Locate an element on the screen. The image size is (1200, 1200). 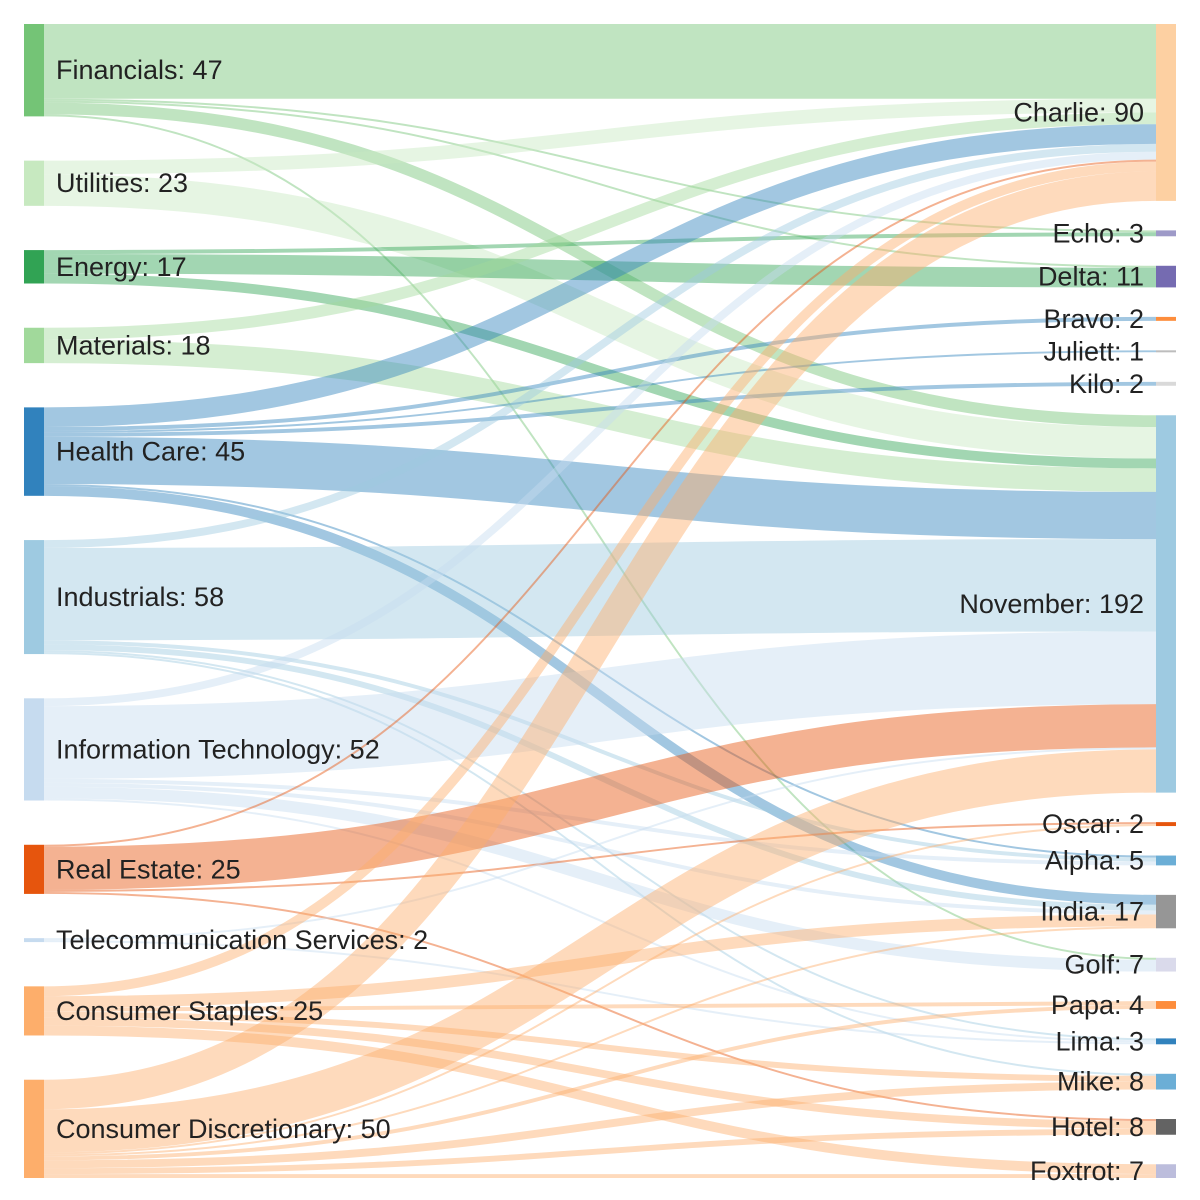
label-charlie: Charlie: 90 is located at coordinates (1078, 112).